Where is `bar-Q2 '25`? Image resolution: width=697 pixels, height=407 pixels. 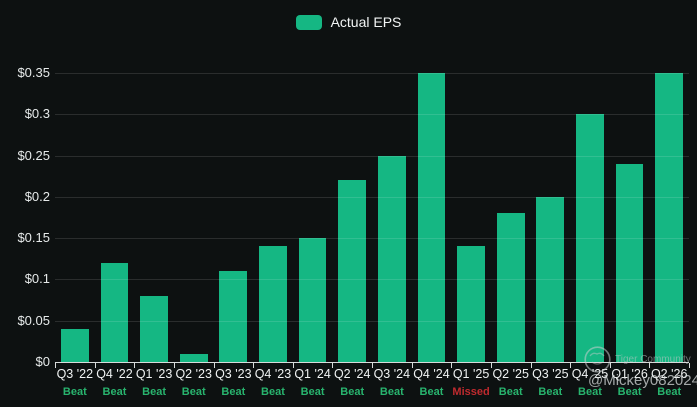 bar-Q2 '25 is located at coordinates (510, 287).